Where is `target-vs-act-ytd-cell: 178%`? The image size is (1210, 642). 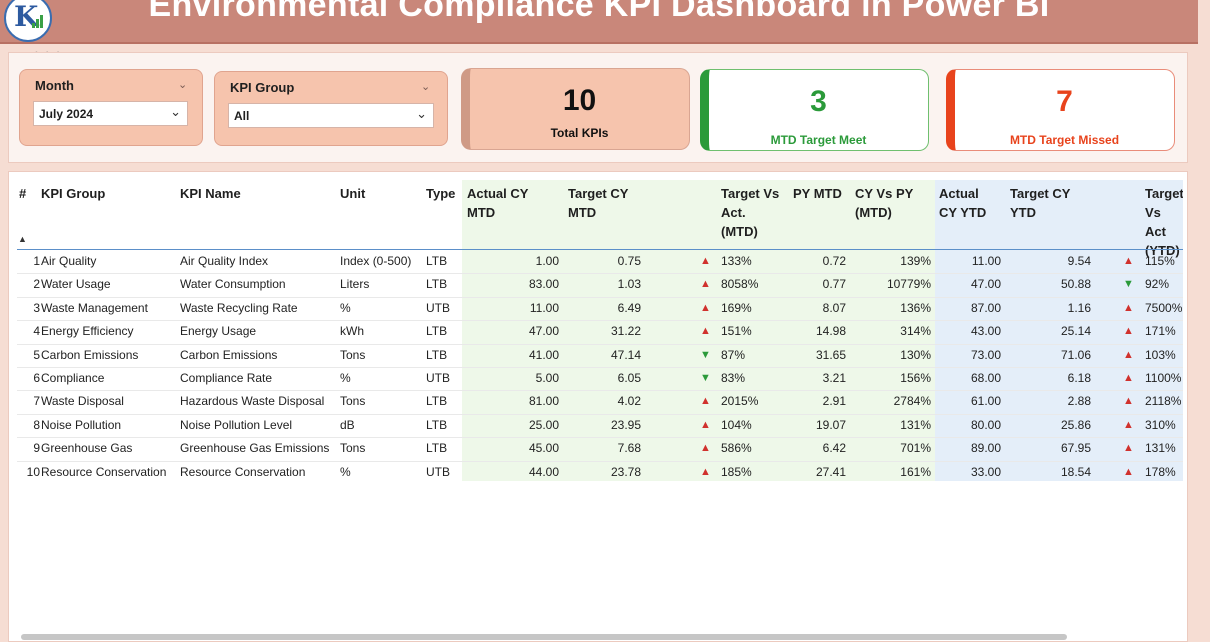 target-vs-act-ytd-cell: 178% is located at coordinates (1160, 471).